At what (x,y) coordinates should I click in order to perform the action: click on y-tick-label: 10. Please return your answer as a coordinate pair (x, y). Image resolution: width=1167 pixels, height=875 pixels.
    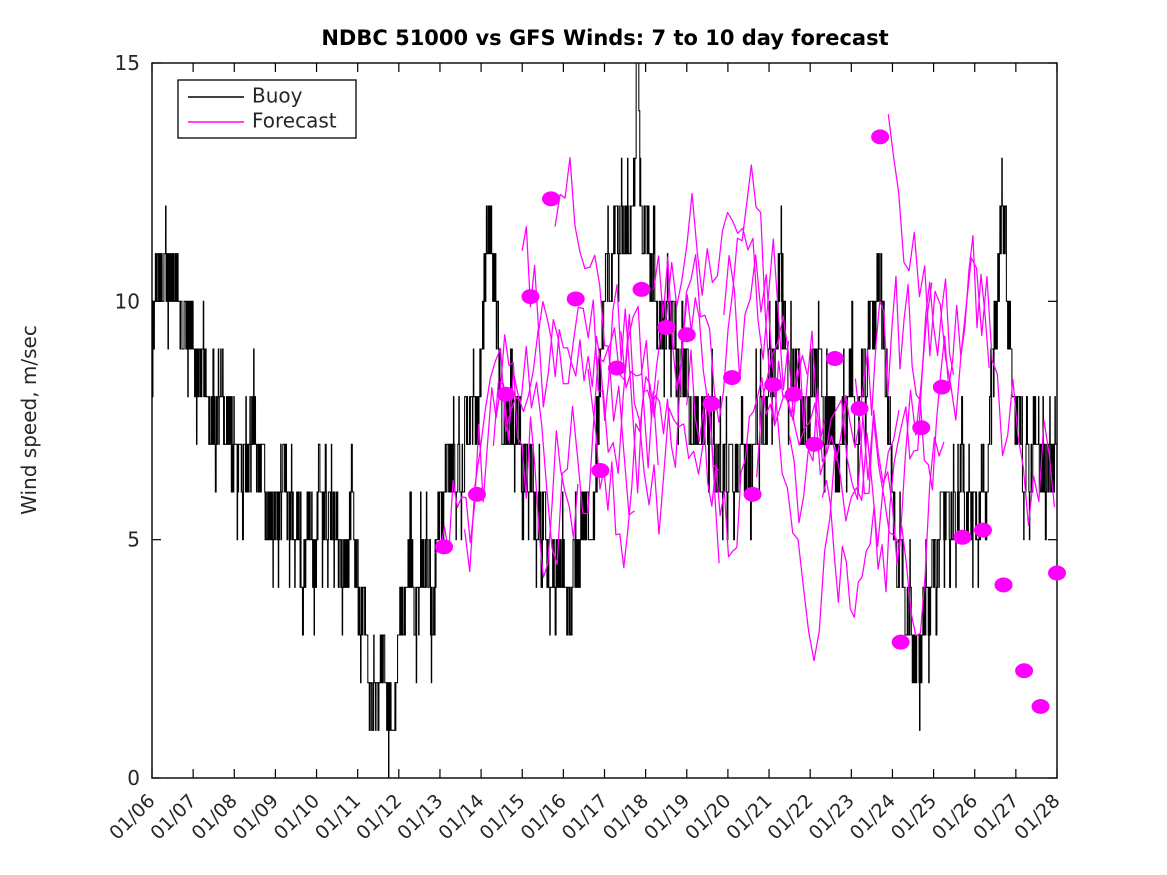
    Looking at the image, I should click on (127, 301).